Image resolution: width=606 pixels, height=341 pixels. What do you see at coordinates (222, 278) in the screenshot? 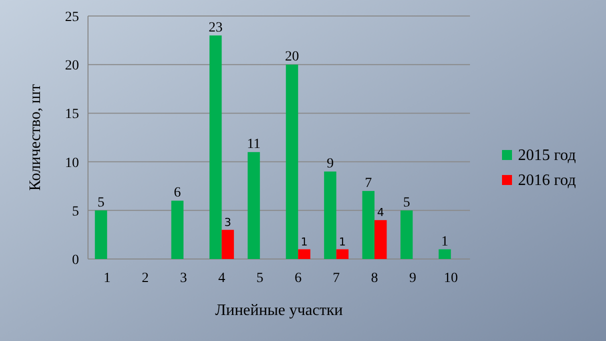
I see `x-tick-label: 4` at bounding box center [222, 278].